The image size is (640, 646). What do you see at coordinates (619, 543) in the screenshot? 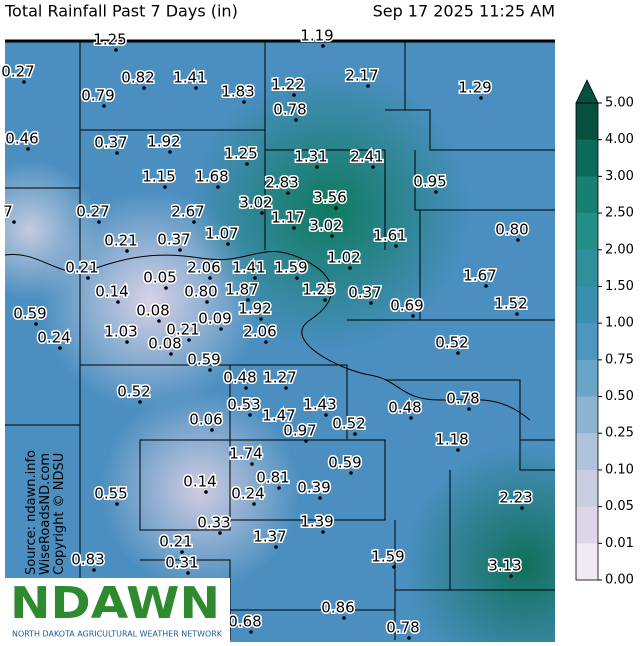
I see `colorbar-label: 0.01` at bounding box center [619, 543].